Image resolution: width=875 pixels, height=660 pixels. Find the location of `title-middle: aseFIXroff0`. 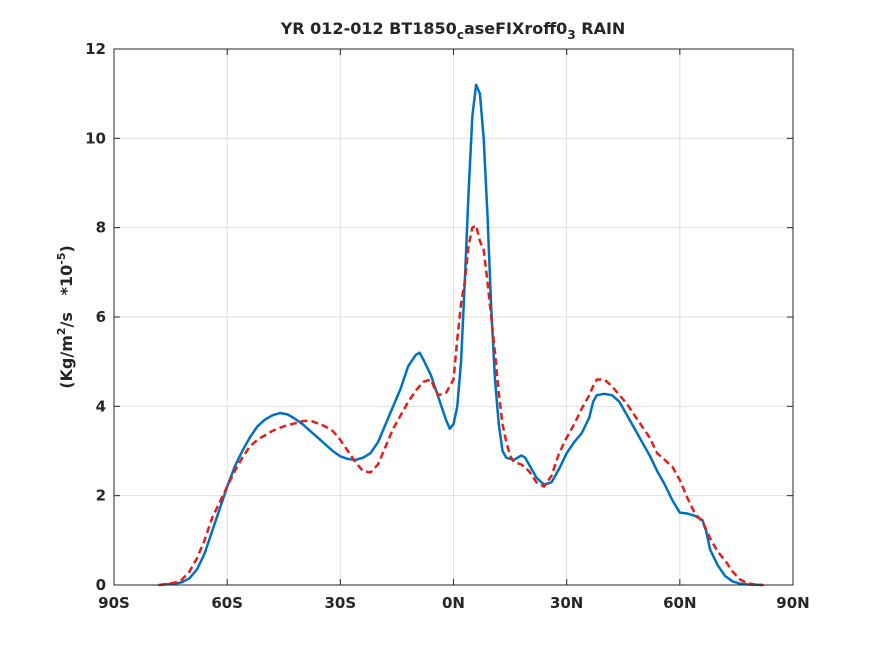

title-middle: aseFIXroff0 is located at coordinates (515, 28).